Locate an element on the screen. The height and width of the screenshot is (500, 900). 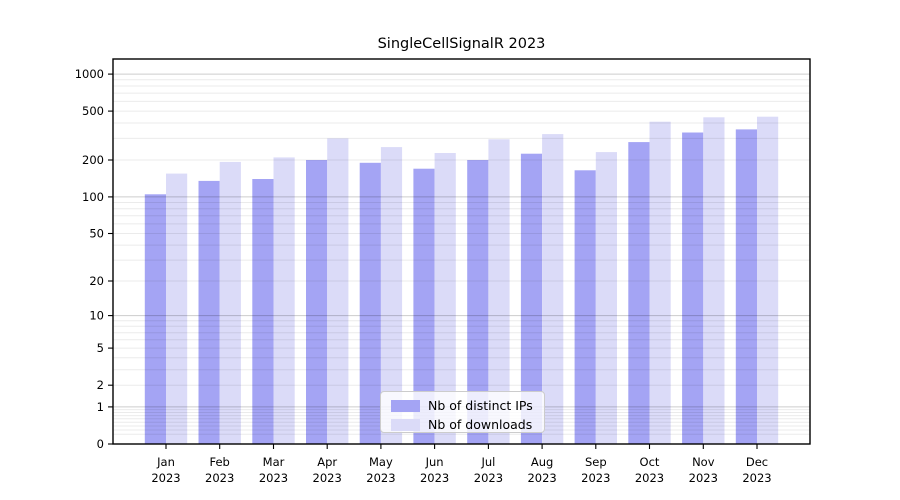
legend-item-downloads: Nb of downloads is located at coordinates (467, 424).